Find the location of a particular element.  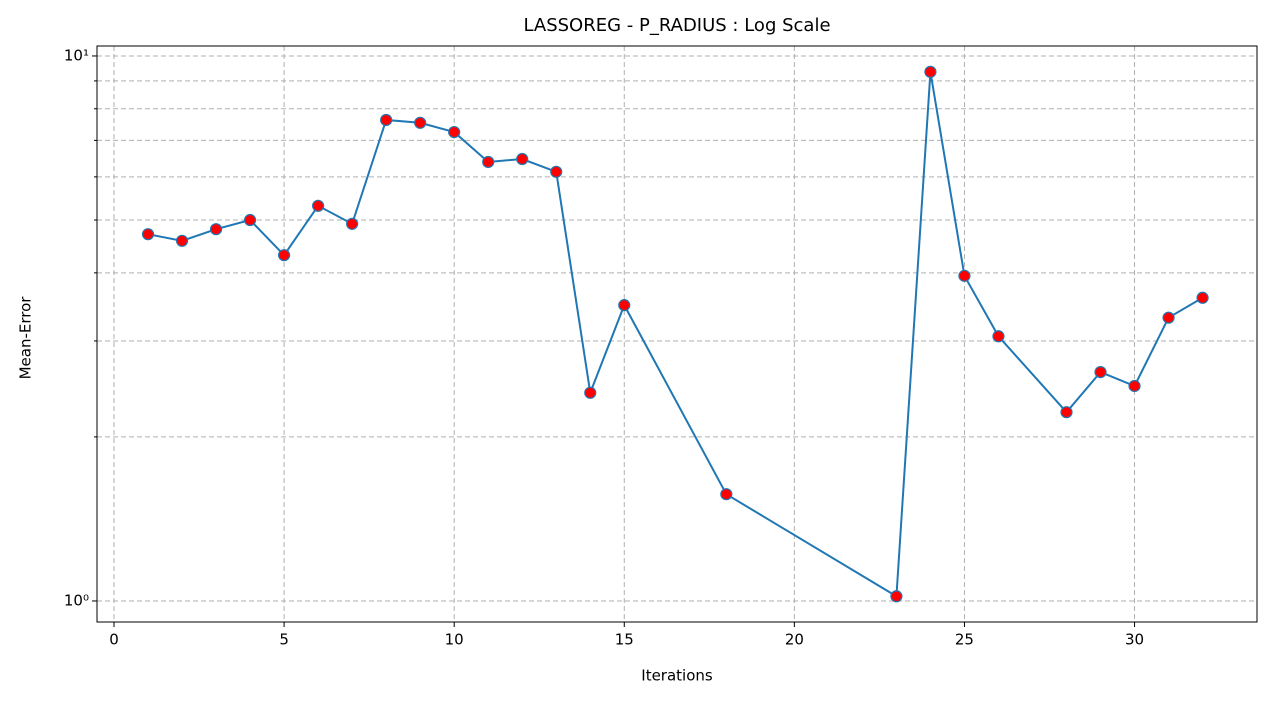

y-tick-label: 10⁰ is located at coordinates (76, 600).